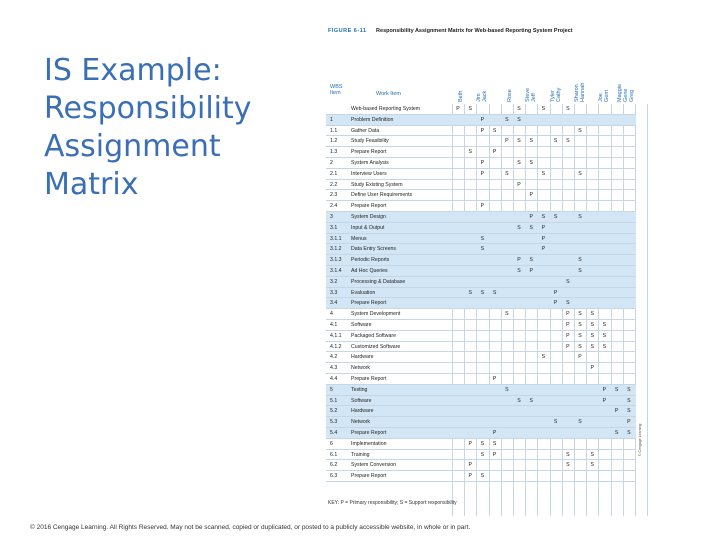 The height and width of the screenshot is (540, 720). What do you see at coordinates (481, 390) in the screenshot?
I see `table-row: 5 Testing S P S S` at bounding box center [481, 390].